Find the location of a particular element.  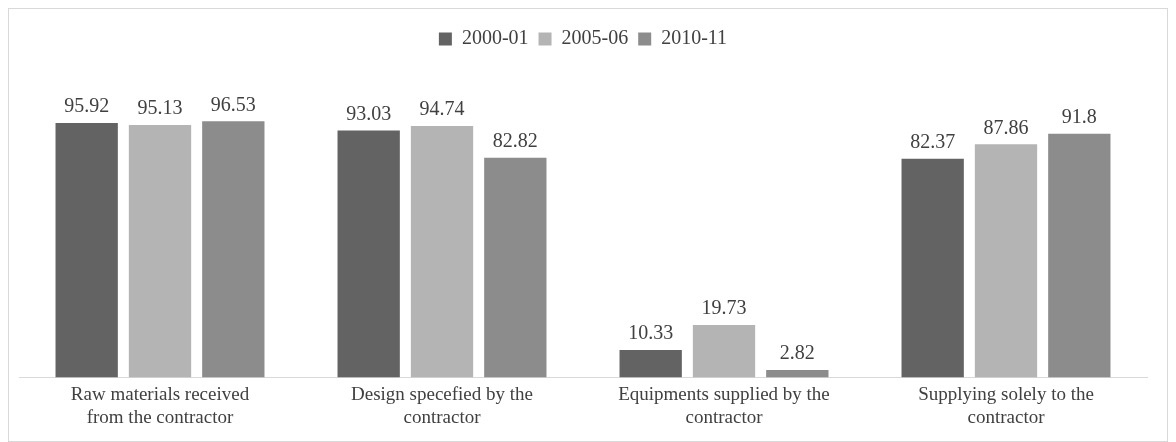

data-label: 82.37 is located at coordinates (933, 141).